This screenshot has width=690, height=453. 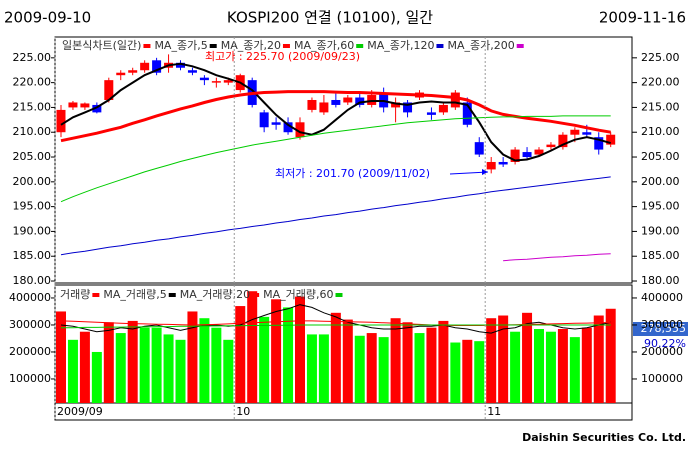 I want to click on y2-tick-label: 200000, so click(x=662, y=351).